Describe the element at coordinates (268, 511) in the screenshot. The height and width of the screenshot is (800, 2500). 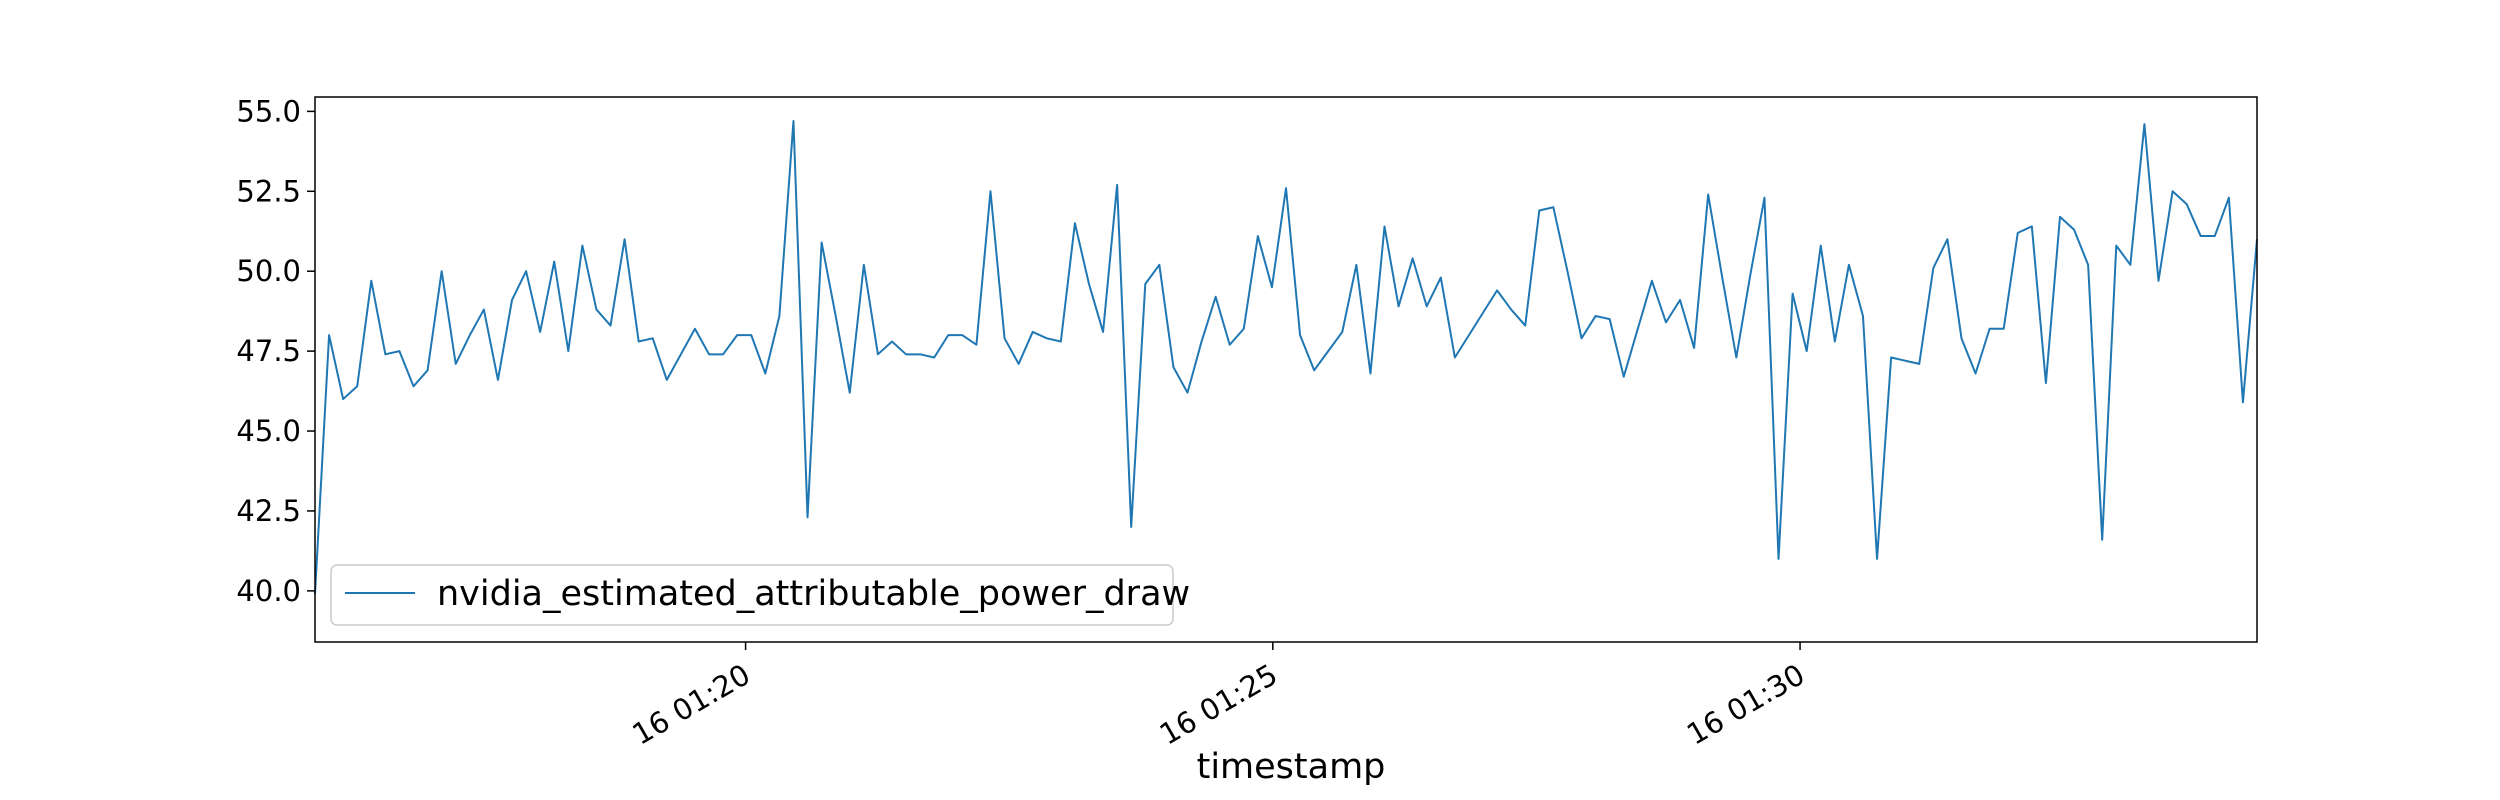
I see `y-tick-label: 42.5` at that location.